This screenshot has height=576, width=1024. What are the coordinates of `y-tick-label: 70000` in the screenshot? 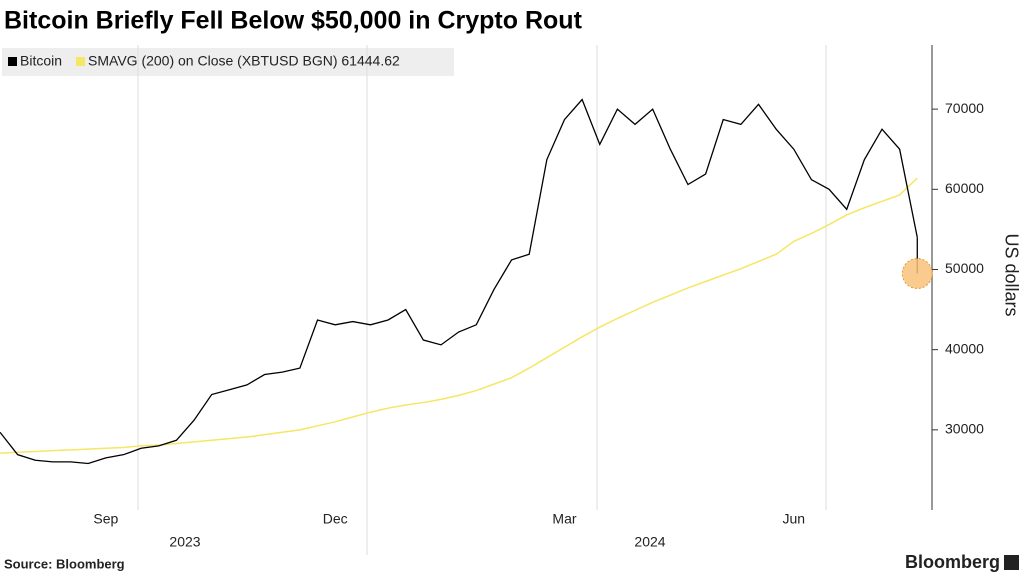 It's located at (964, 108).